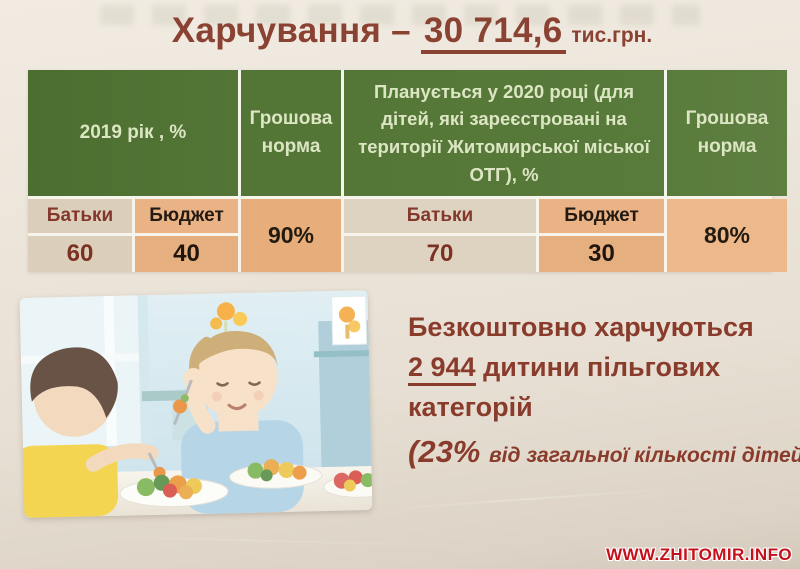  I want to click on header-money-norm-left: Грошова норма, so click(291, 133).